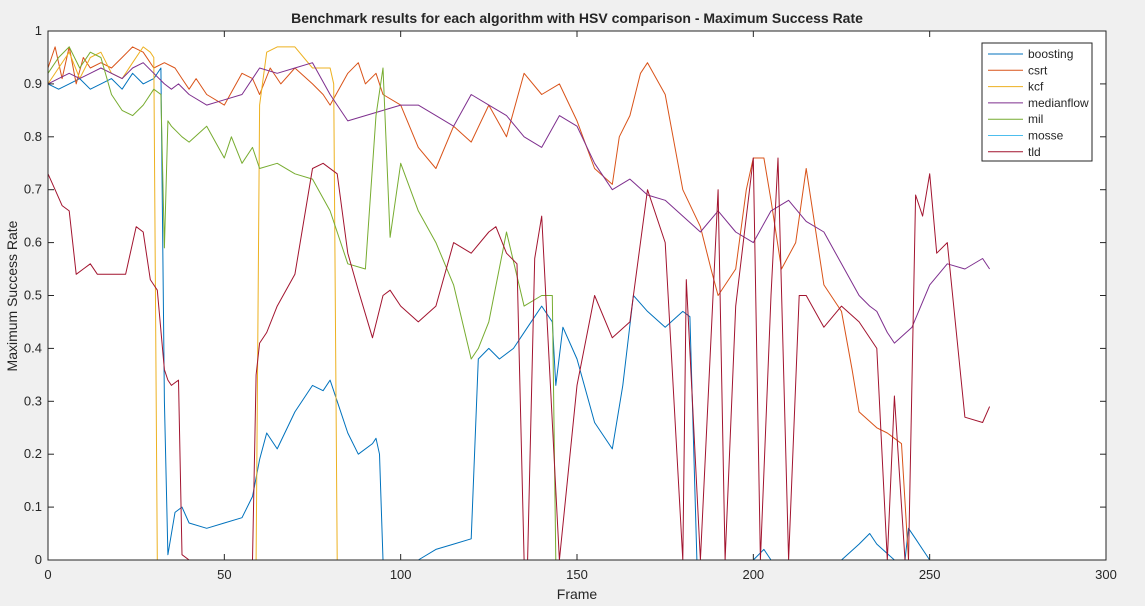  I want to click on y-tick-label: 0.2, so click(33, 453).